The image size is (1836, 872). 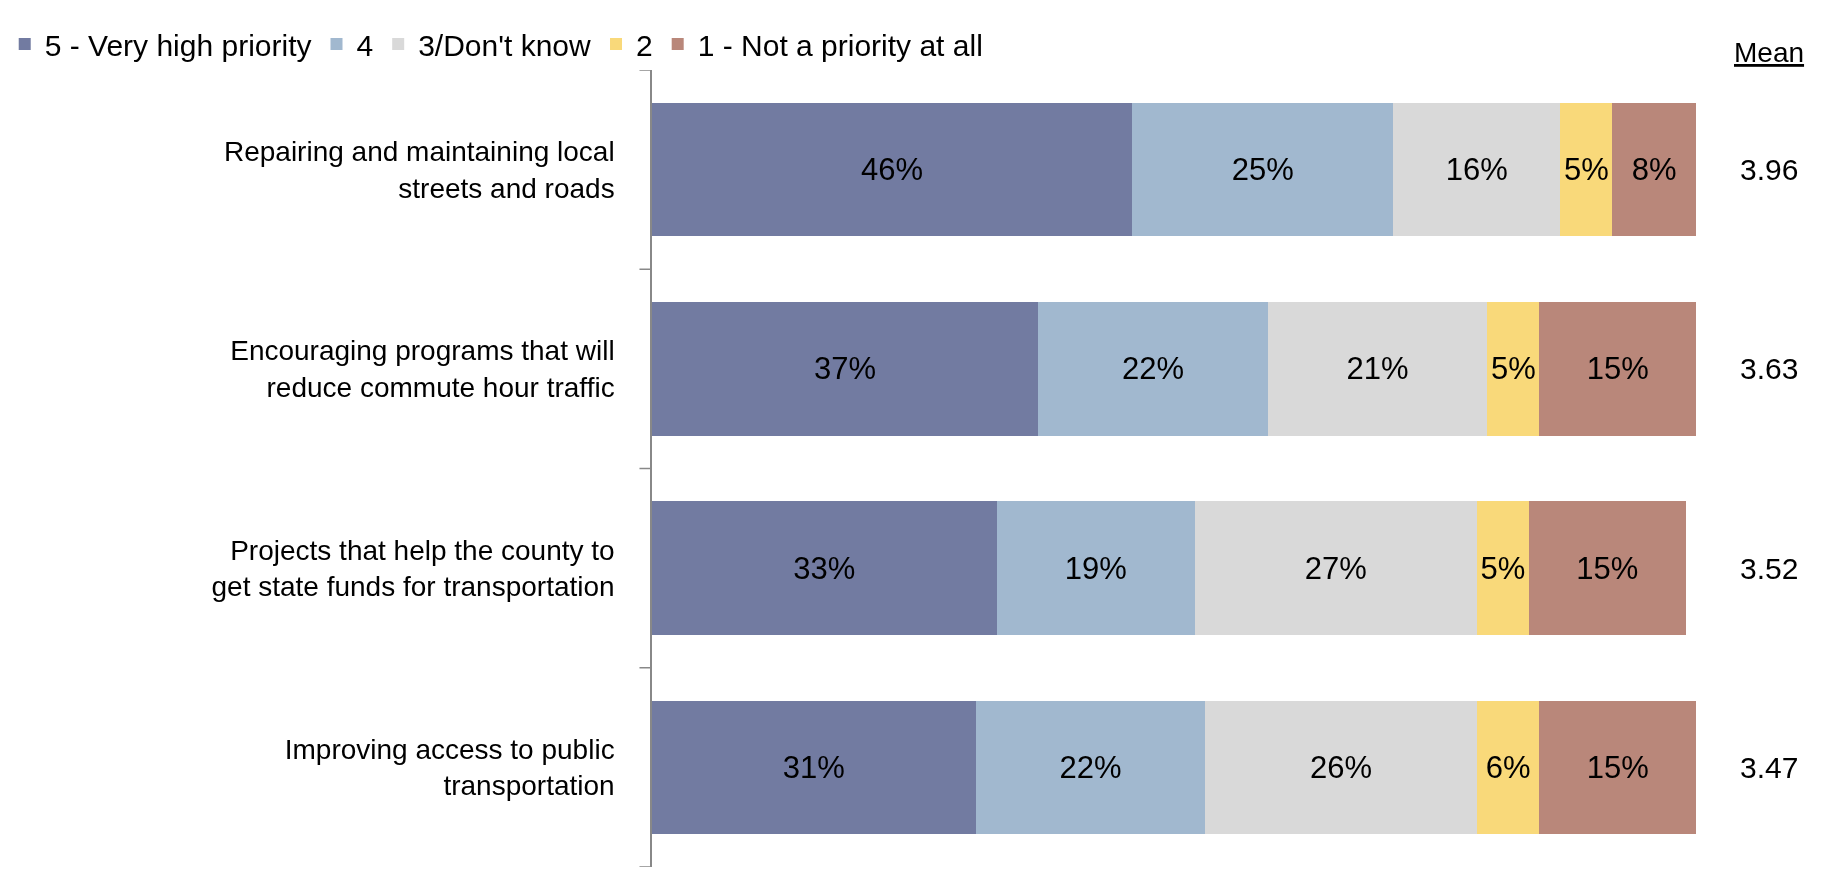 What do you see at coordinates (422, 369) in the screenshot?
I see `y-tick-label: Encouraging programs that will reduce commute hour traffic` at bounding box center [422, 369].